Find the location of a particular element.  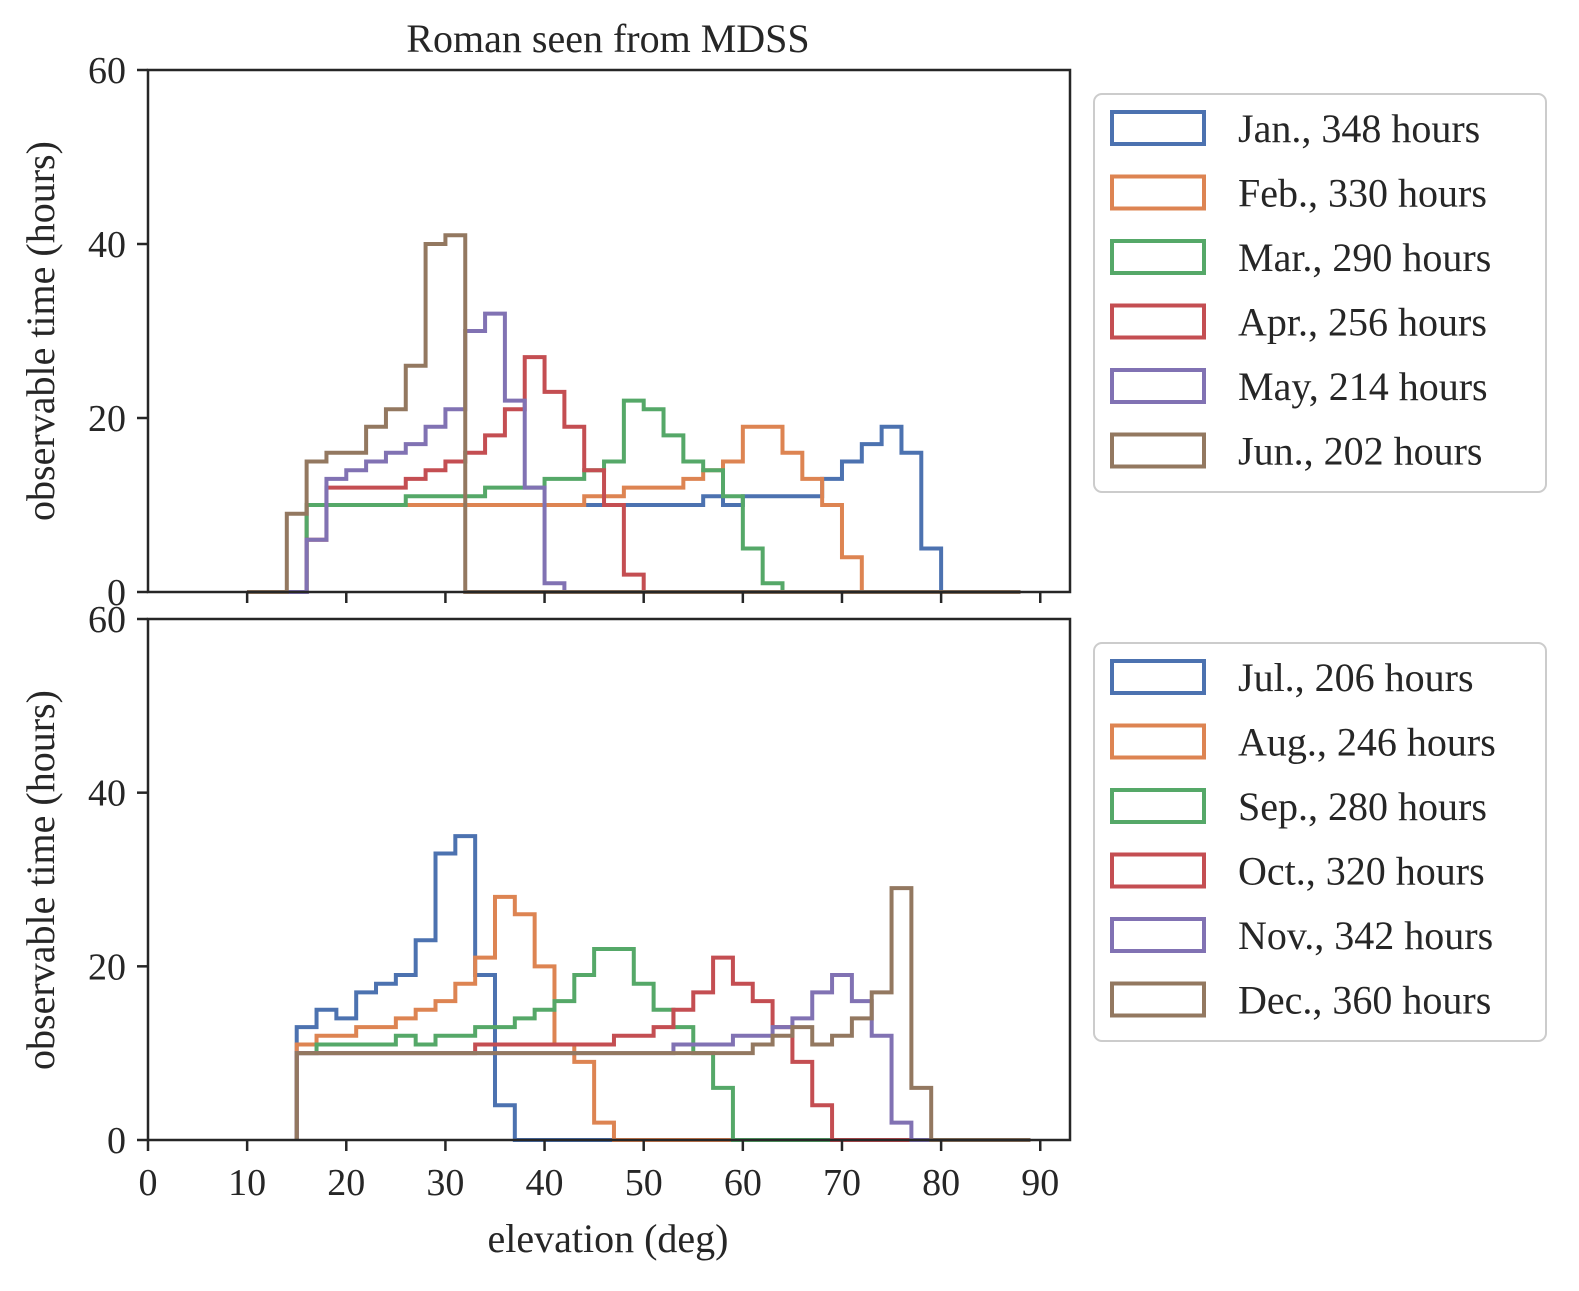

series-line-mar is located at coordinates (634, 496).